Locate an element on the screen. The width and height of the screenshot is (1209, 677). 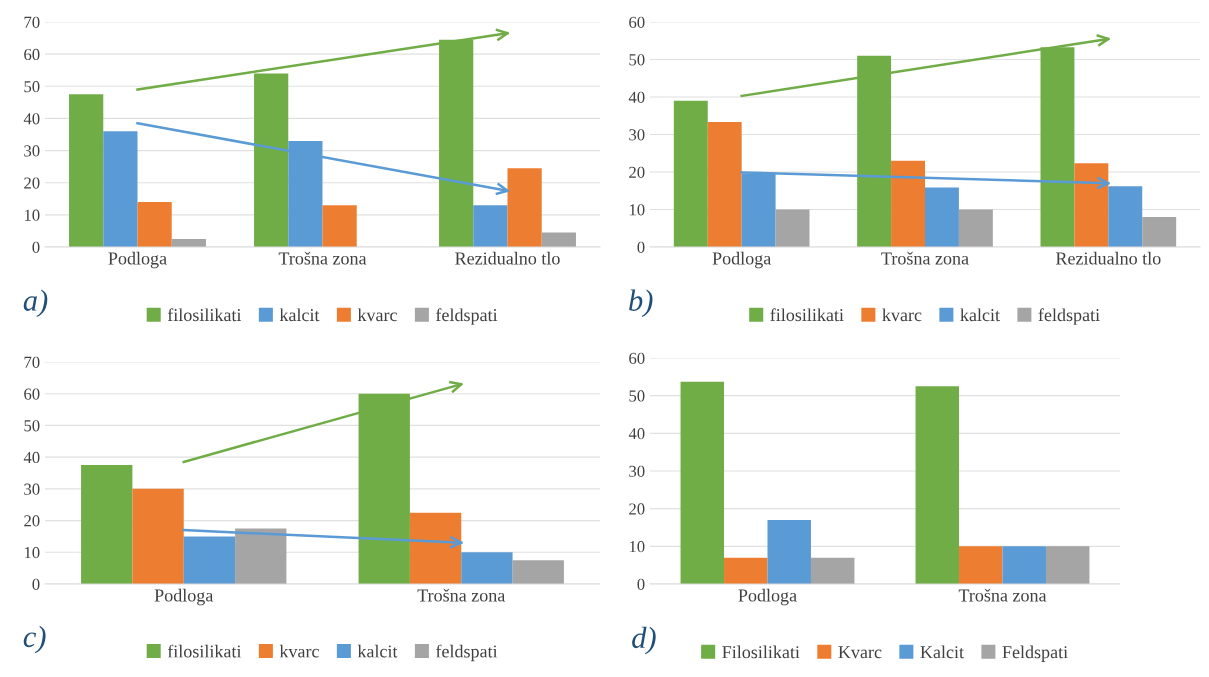
text: c) is located at coordinates (34, 639).